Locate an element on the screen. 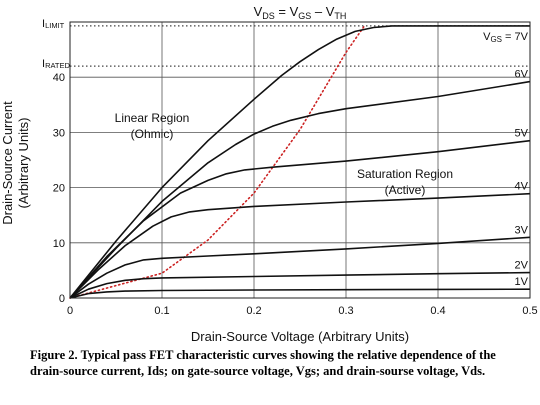 This screenshot has height=405, width=540. curve-label-4: 4V is located at coordinates (522, 187).